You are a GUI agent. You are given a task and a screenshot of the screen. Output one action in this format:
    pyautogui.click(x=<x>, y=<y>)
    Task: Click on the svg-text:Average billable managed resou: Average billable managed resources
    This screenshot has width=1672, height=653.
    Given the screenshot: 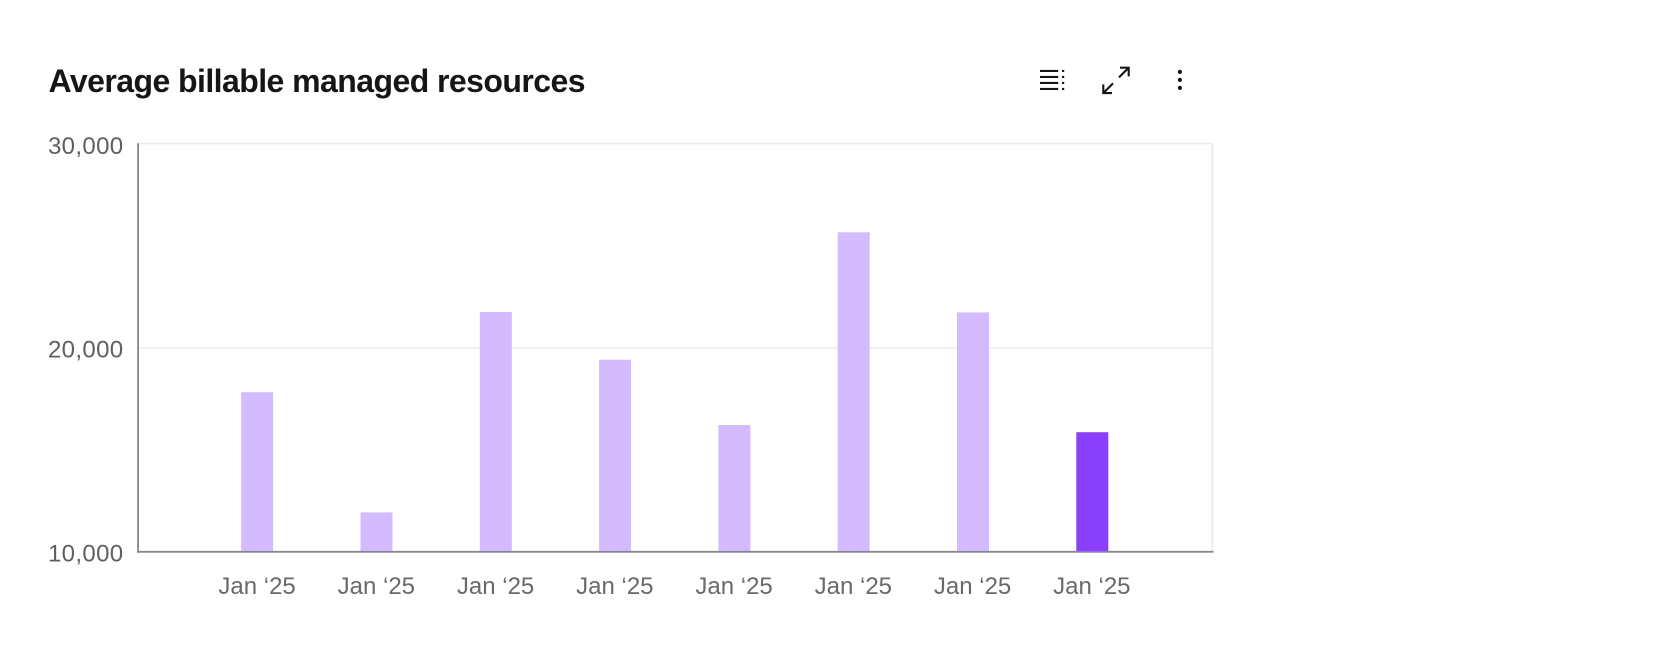 What is the action you would take?
    pyautogui.click(x=317, y=81)
    